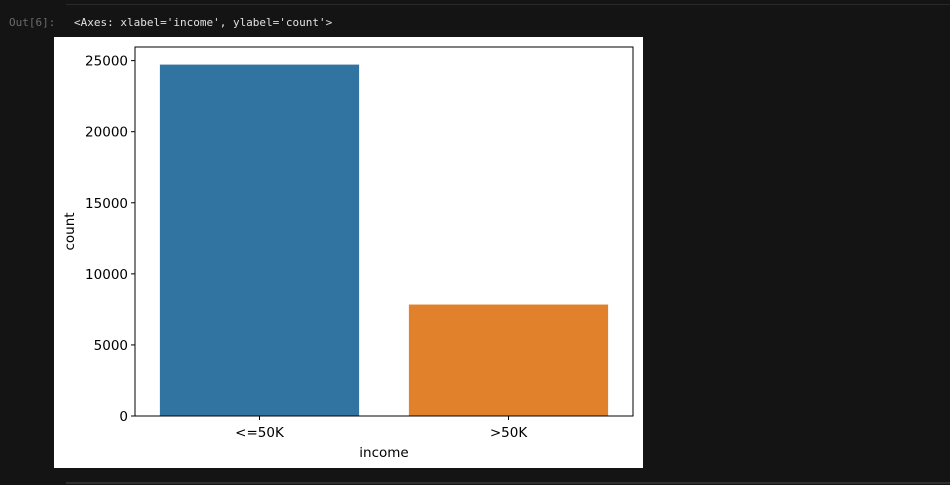 This screenshot has height=485, width=950. What do you see at coordinates (106, 275) in the screenshot?
I see `y-tick-label: 10000` at bounding box center [106, 275].